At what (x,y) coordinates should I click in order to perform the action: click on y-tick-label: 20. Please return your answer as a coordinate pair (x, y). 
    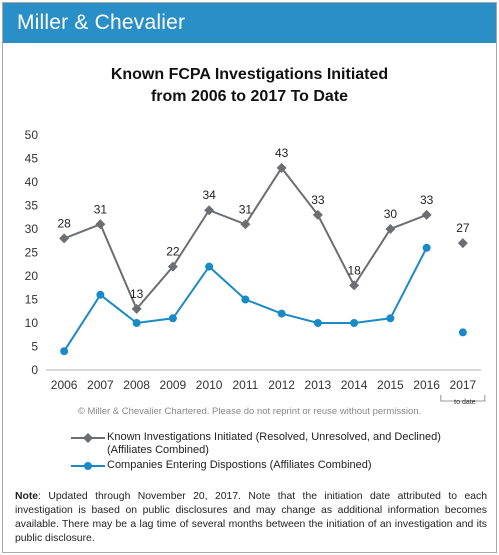
    Looking at the image, I should click on (32, 276).